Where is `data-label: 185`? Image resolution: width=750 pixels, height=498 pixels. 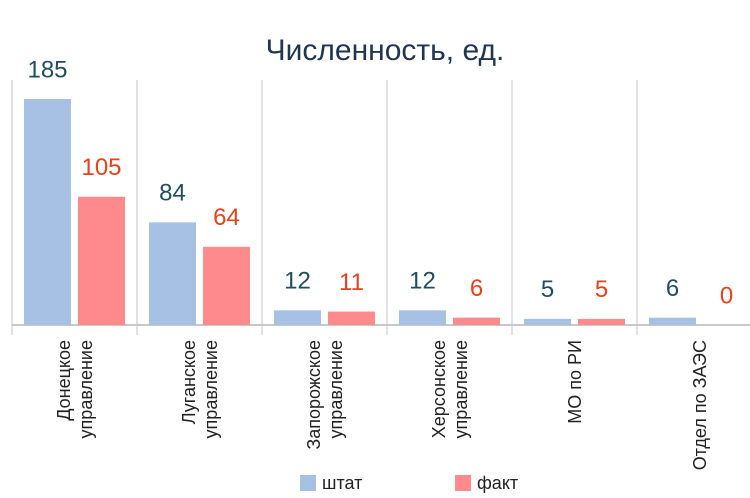 data-label: 185 is located at coordinates (47, 69).